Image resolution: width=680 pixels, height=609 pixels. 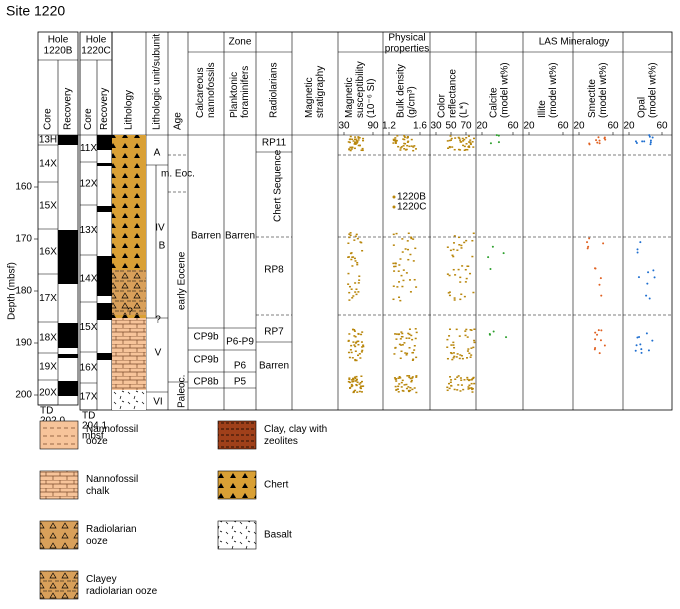 What do you see at coordinates (158, 353) in the screenshot?
I see `unit-label: V` at bounding box center [158, 353].